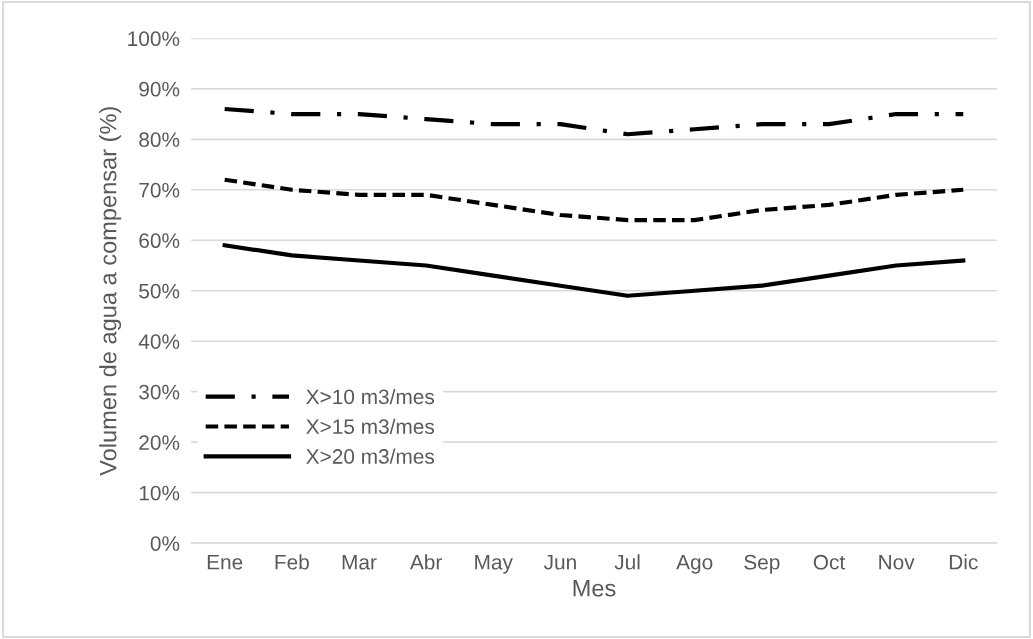 Image resolution: width=1033 pixels, height=639 pixels. What do you see at coordinates (627, 562) in the screenshot?
I see `x-tick-label: Jul` at bounding box center [627, 562].